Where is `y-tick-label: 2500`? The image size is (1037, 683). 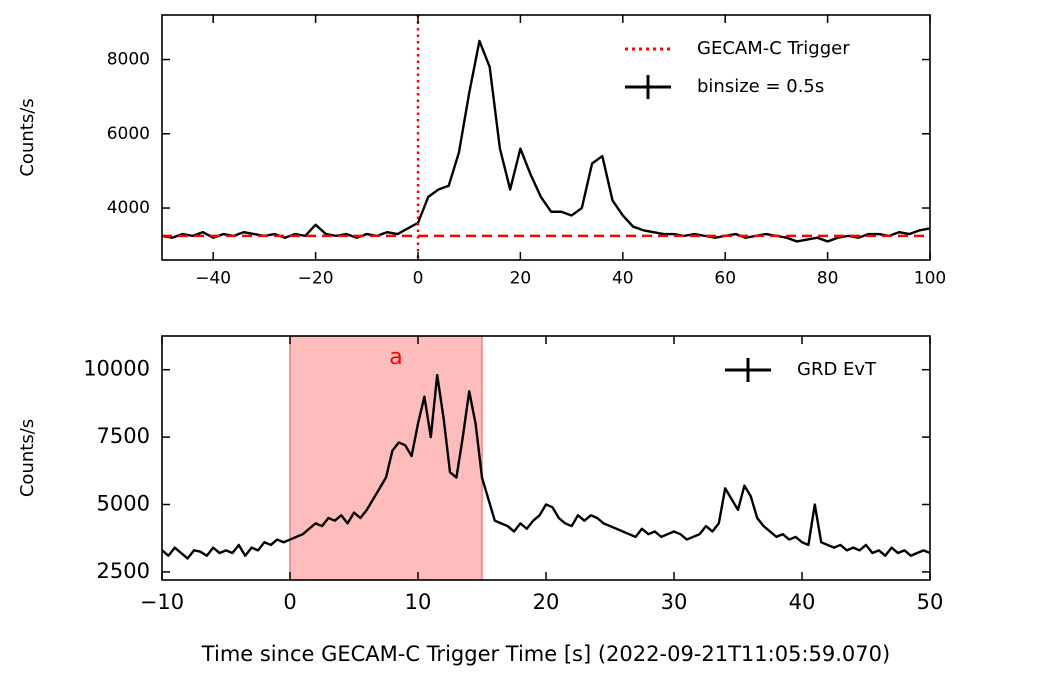 y-tick-label: 2500 is located at coordinates (123, 571).